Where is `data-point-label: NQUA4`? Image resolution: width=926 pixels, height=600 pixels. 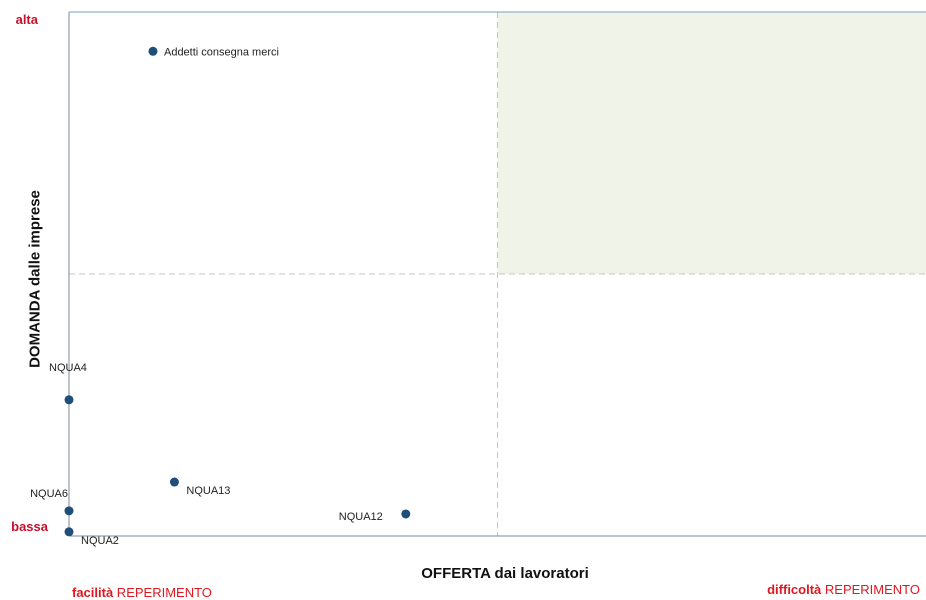
data-point-label: NQUA4 is located at coordinates (68, 368).